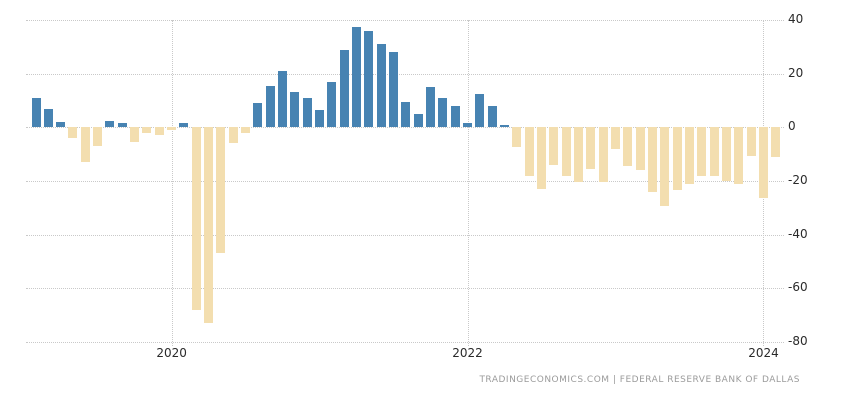  Describe the element at coordinates (283, 99) in the screenshot. I see `bar-oct-2020` at that location.